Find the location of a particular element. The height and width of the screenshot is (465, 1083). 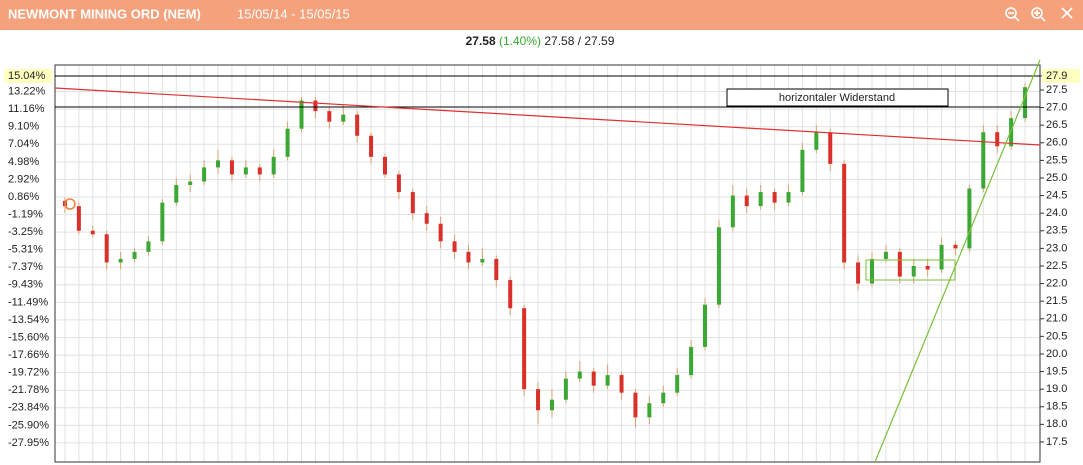

y-tick-label: -21.78% is located at coordinates (28, 390).